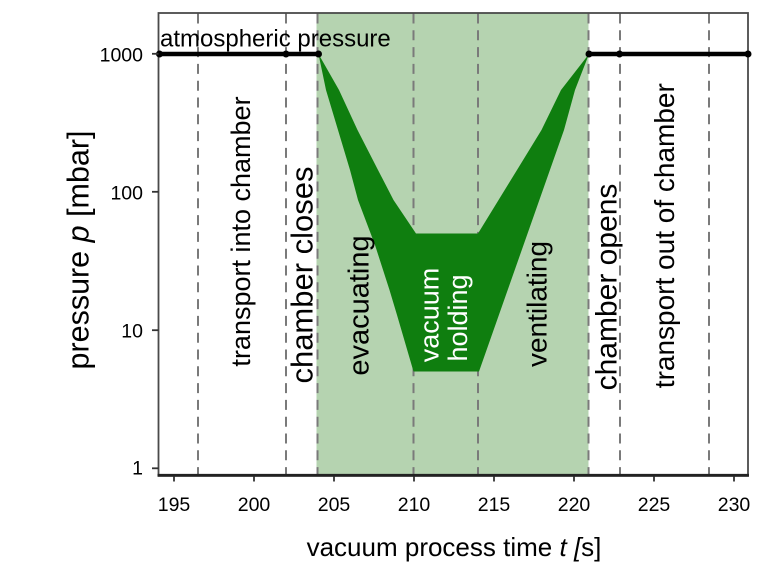 The width and height of the screenshot is (780, 569). What do you see at coordinates (430, 315) in the screenshot?
I see `svg-text: vacuum` at bounding box center [430, 315].